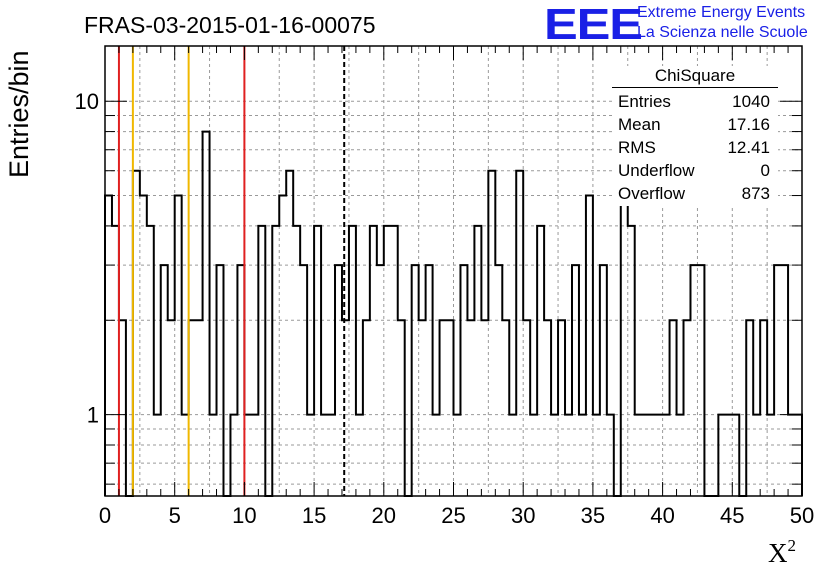 The width and height of the screenshot is (836, 572). Describe the element at coordinates (593, 24) in the screenshot. I see `eee-logo: EEE` at that location.